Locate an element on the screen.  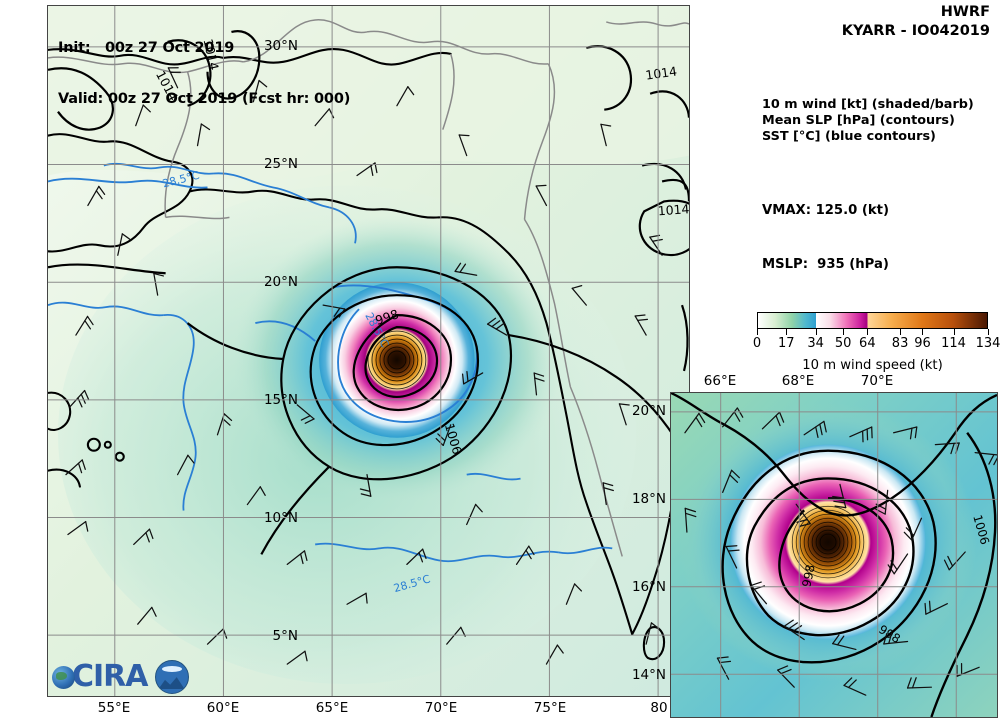
x-tick-label: 75°E is located at coordinates (550, 708).